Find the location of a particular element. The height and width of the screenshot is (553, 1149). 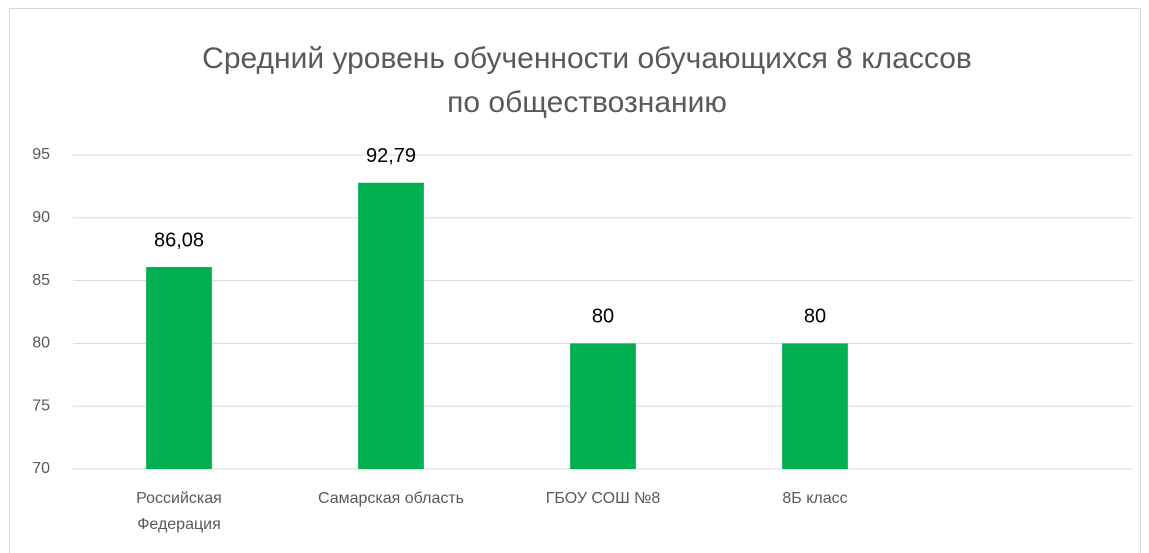

y-tick-label: 75 is located at coordinates (41, 405).